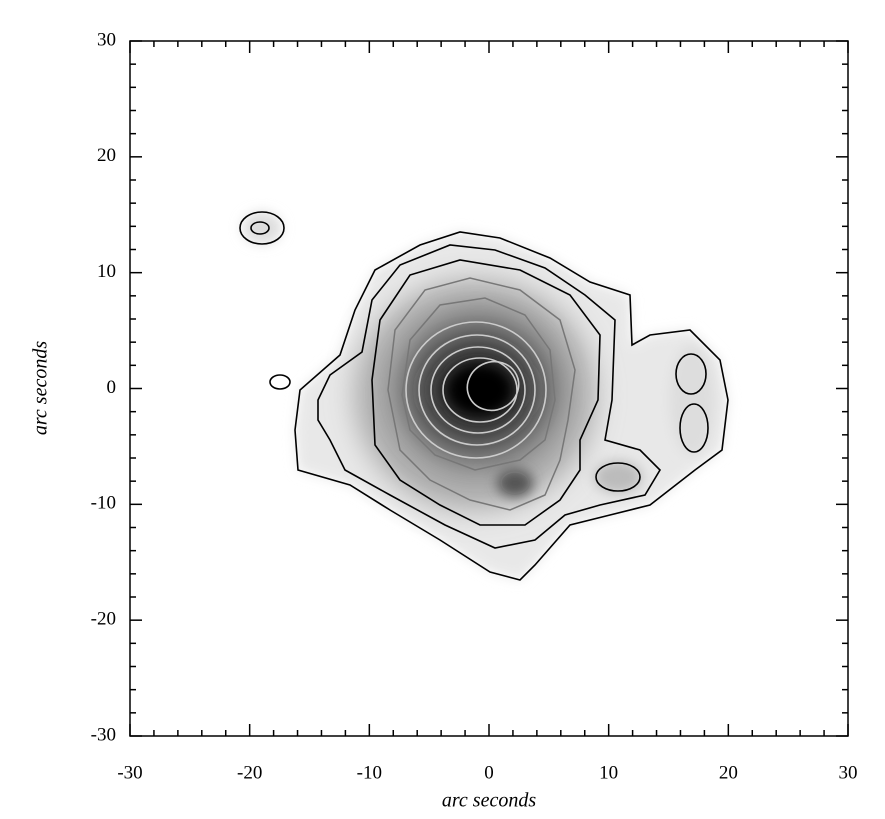 The height and width of the screenshot is (819, 885). I want to click on x-tick-label: -30, so click(129, 772).